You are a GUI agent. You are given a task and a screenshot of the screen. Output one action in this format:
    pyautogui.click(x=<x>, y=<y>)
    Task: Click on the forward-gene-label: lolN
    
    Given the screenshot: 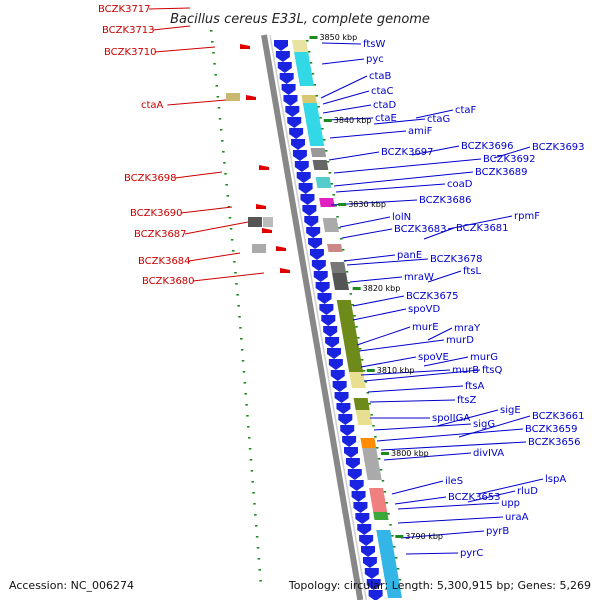 What is the action you would take?
    pyautogui.click(x=401, y=217)
    